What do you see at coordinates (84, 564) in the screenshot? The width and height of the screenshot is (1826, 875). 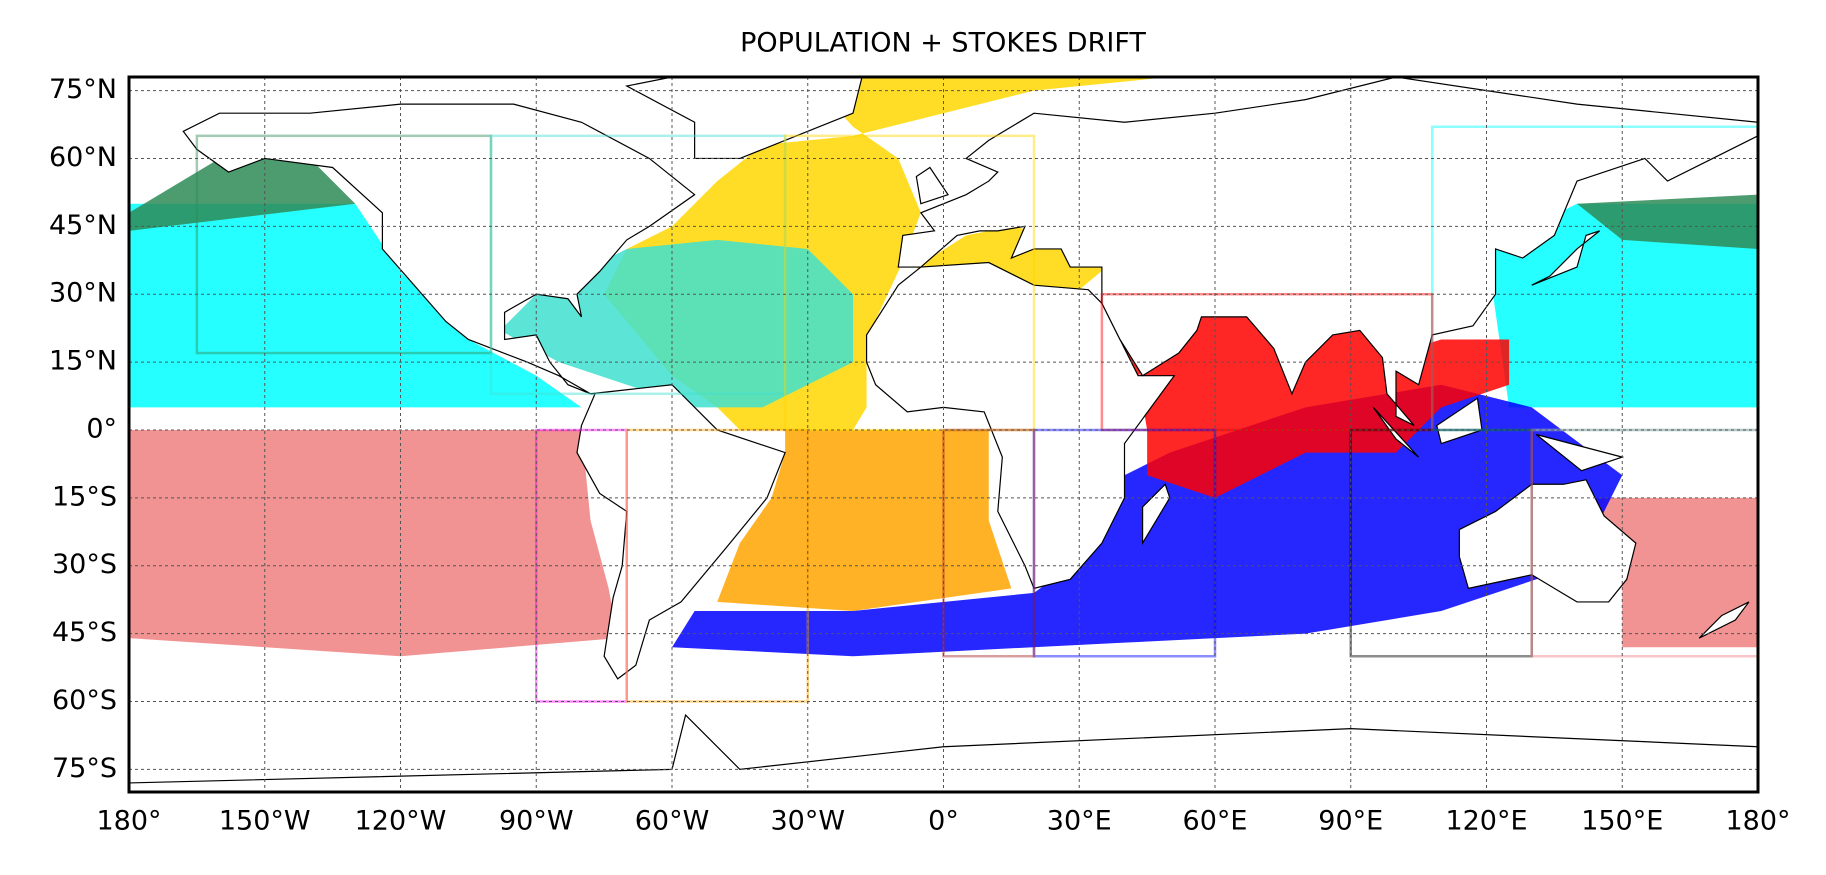 I see `y-tick-label: 30°S` at bounding box center [84, 564].